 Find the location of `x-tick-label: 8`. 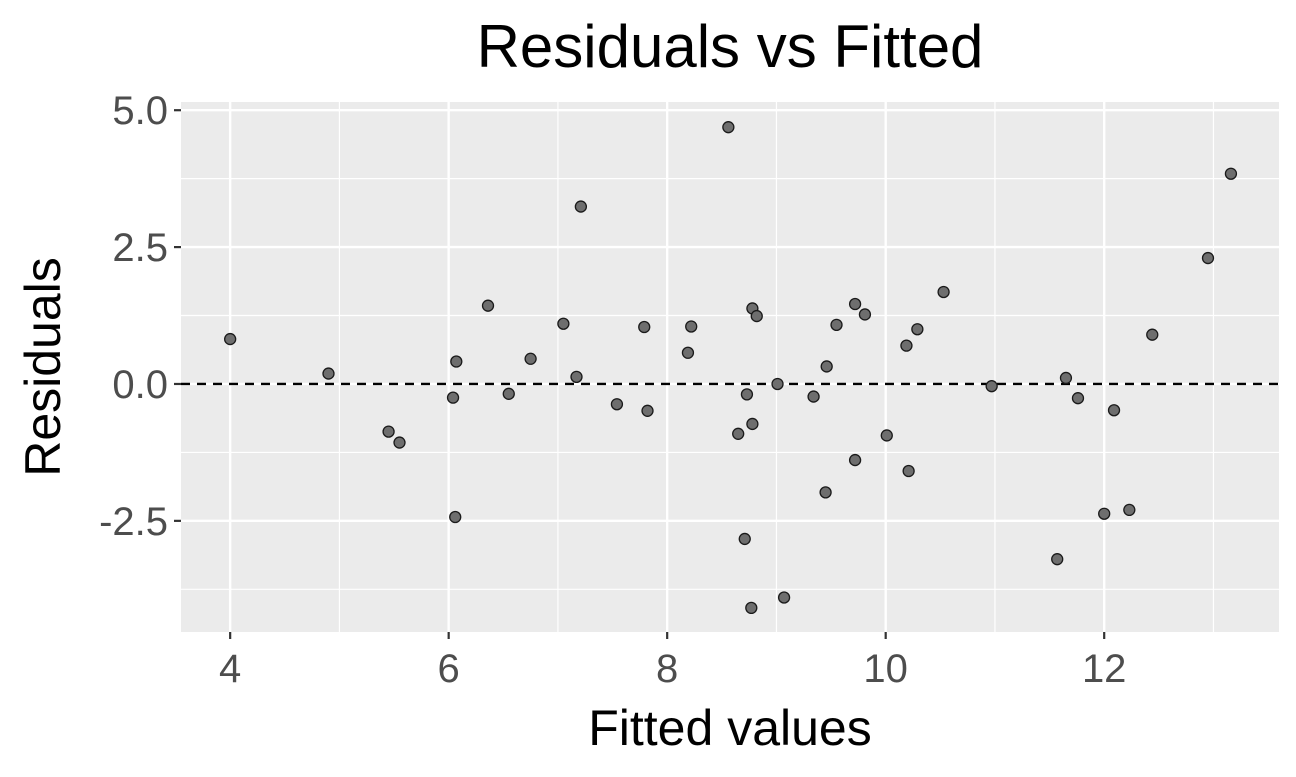

x-tick-label: 8 is located at coordinates (667, 669).